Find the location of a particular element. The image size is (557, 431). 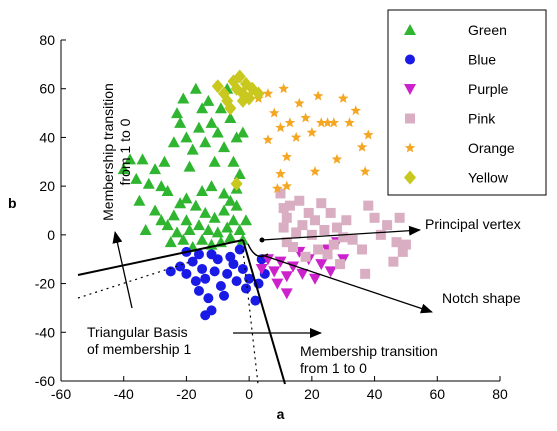

y-tick-label: 80 is located at coordinates (47, 40).